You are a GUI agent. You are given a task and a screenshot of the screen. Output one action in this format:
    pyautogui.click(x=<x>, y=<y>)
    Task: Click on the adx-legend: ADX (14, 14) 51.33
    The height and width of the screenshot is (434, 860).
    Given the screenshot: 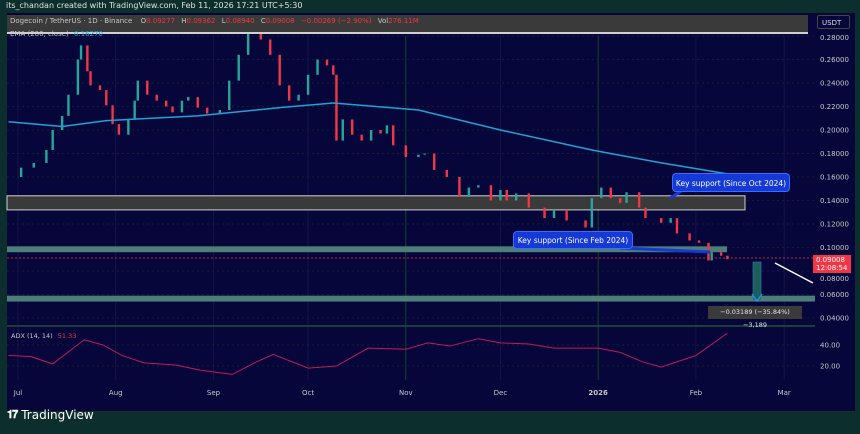 What is the action you would take?
    pyautogui.click(x=43, y=336)
    